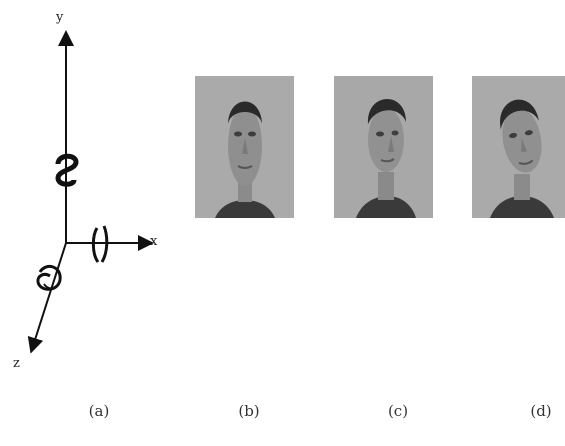 The height and width of the screenshot is (446, 565). What do you see at coordinates (16, 363) in the screenshot?
I see `z-axis-label: z` at bounding box center [16, 363].